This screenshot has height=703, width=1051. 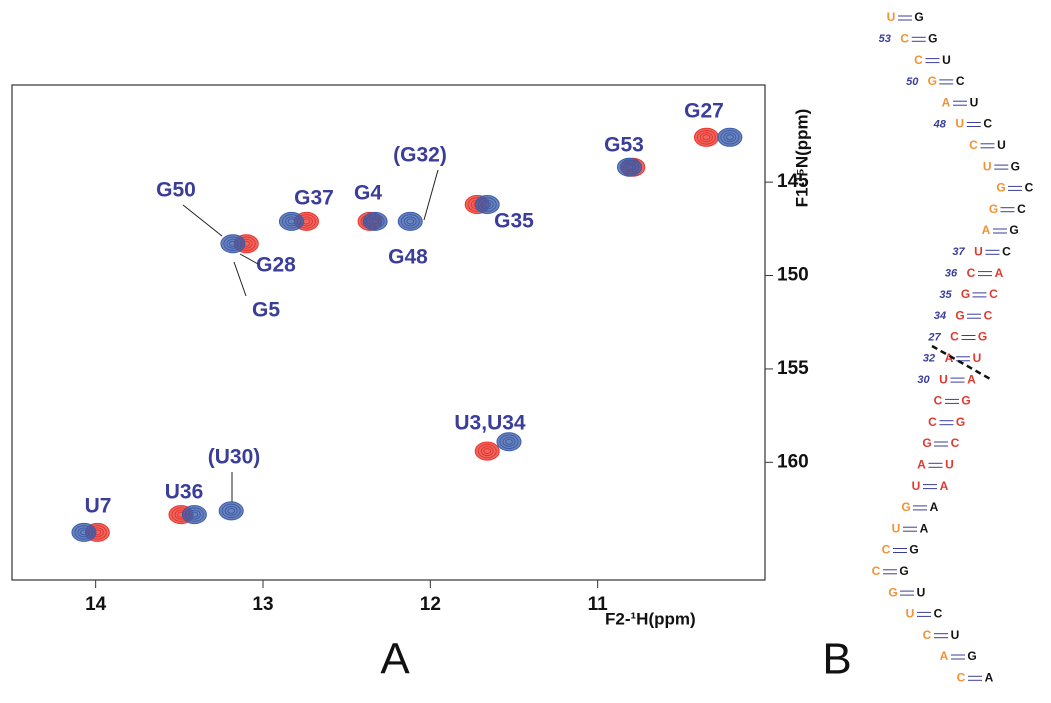 What do you see at coordinates (420, 155) in the screenshot?
I see `peak-label: (G32)` at bounding box center [420, 155].